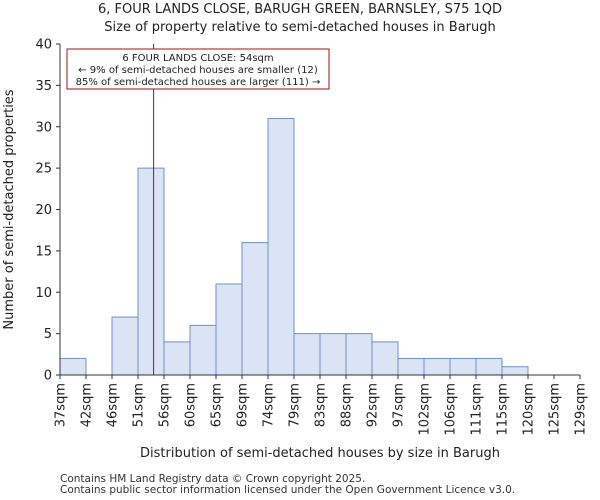 The image size is (600, 500). I want to click on x-tick-label: 37sqm, so click(61, 405).